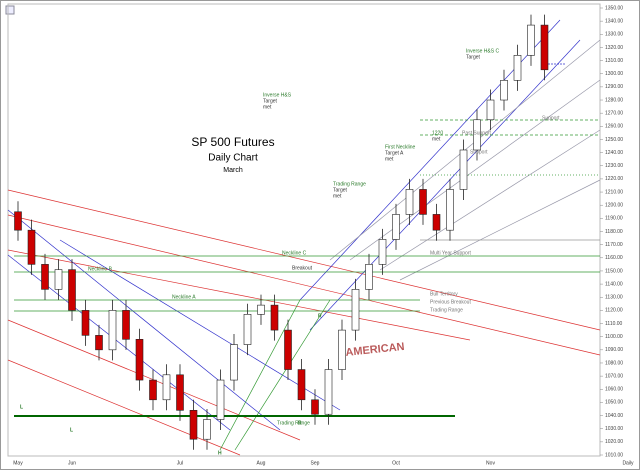  Describe the element at coordinates (261, 463) in the screenshot. I see `x-tick-label: Aug` at that location.